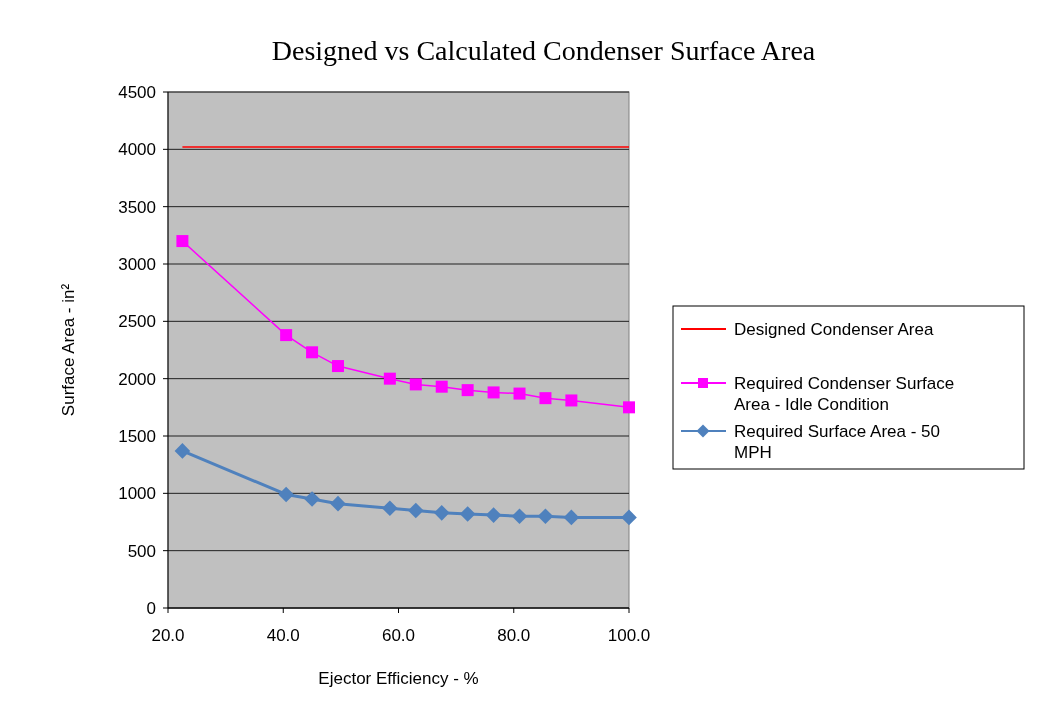 This screenshot has height=701, width=1037. What do you see at coordinates (629, 635) in the screenshot?
I see `x-tick-label: 100.0` at bounding box center [629, 635].